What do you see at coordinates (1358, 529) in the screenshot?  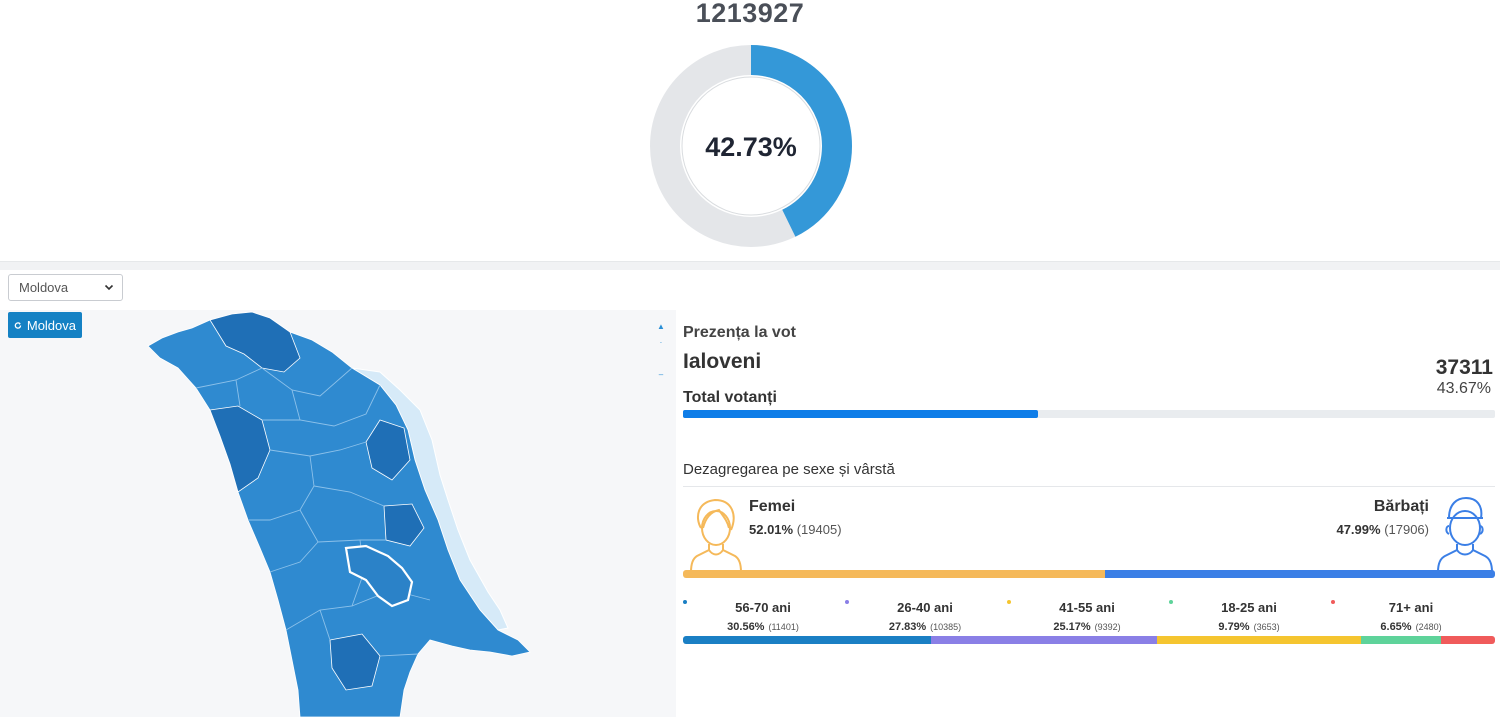 I see `male-percent: 47.99%` at bounding box center [1358, 529].